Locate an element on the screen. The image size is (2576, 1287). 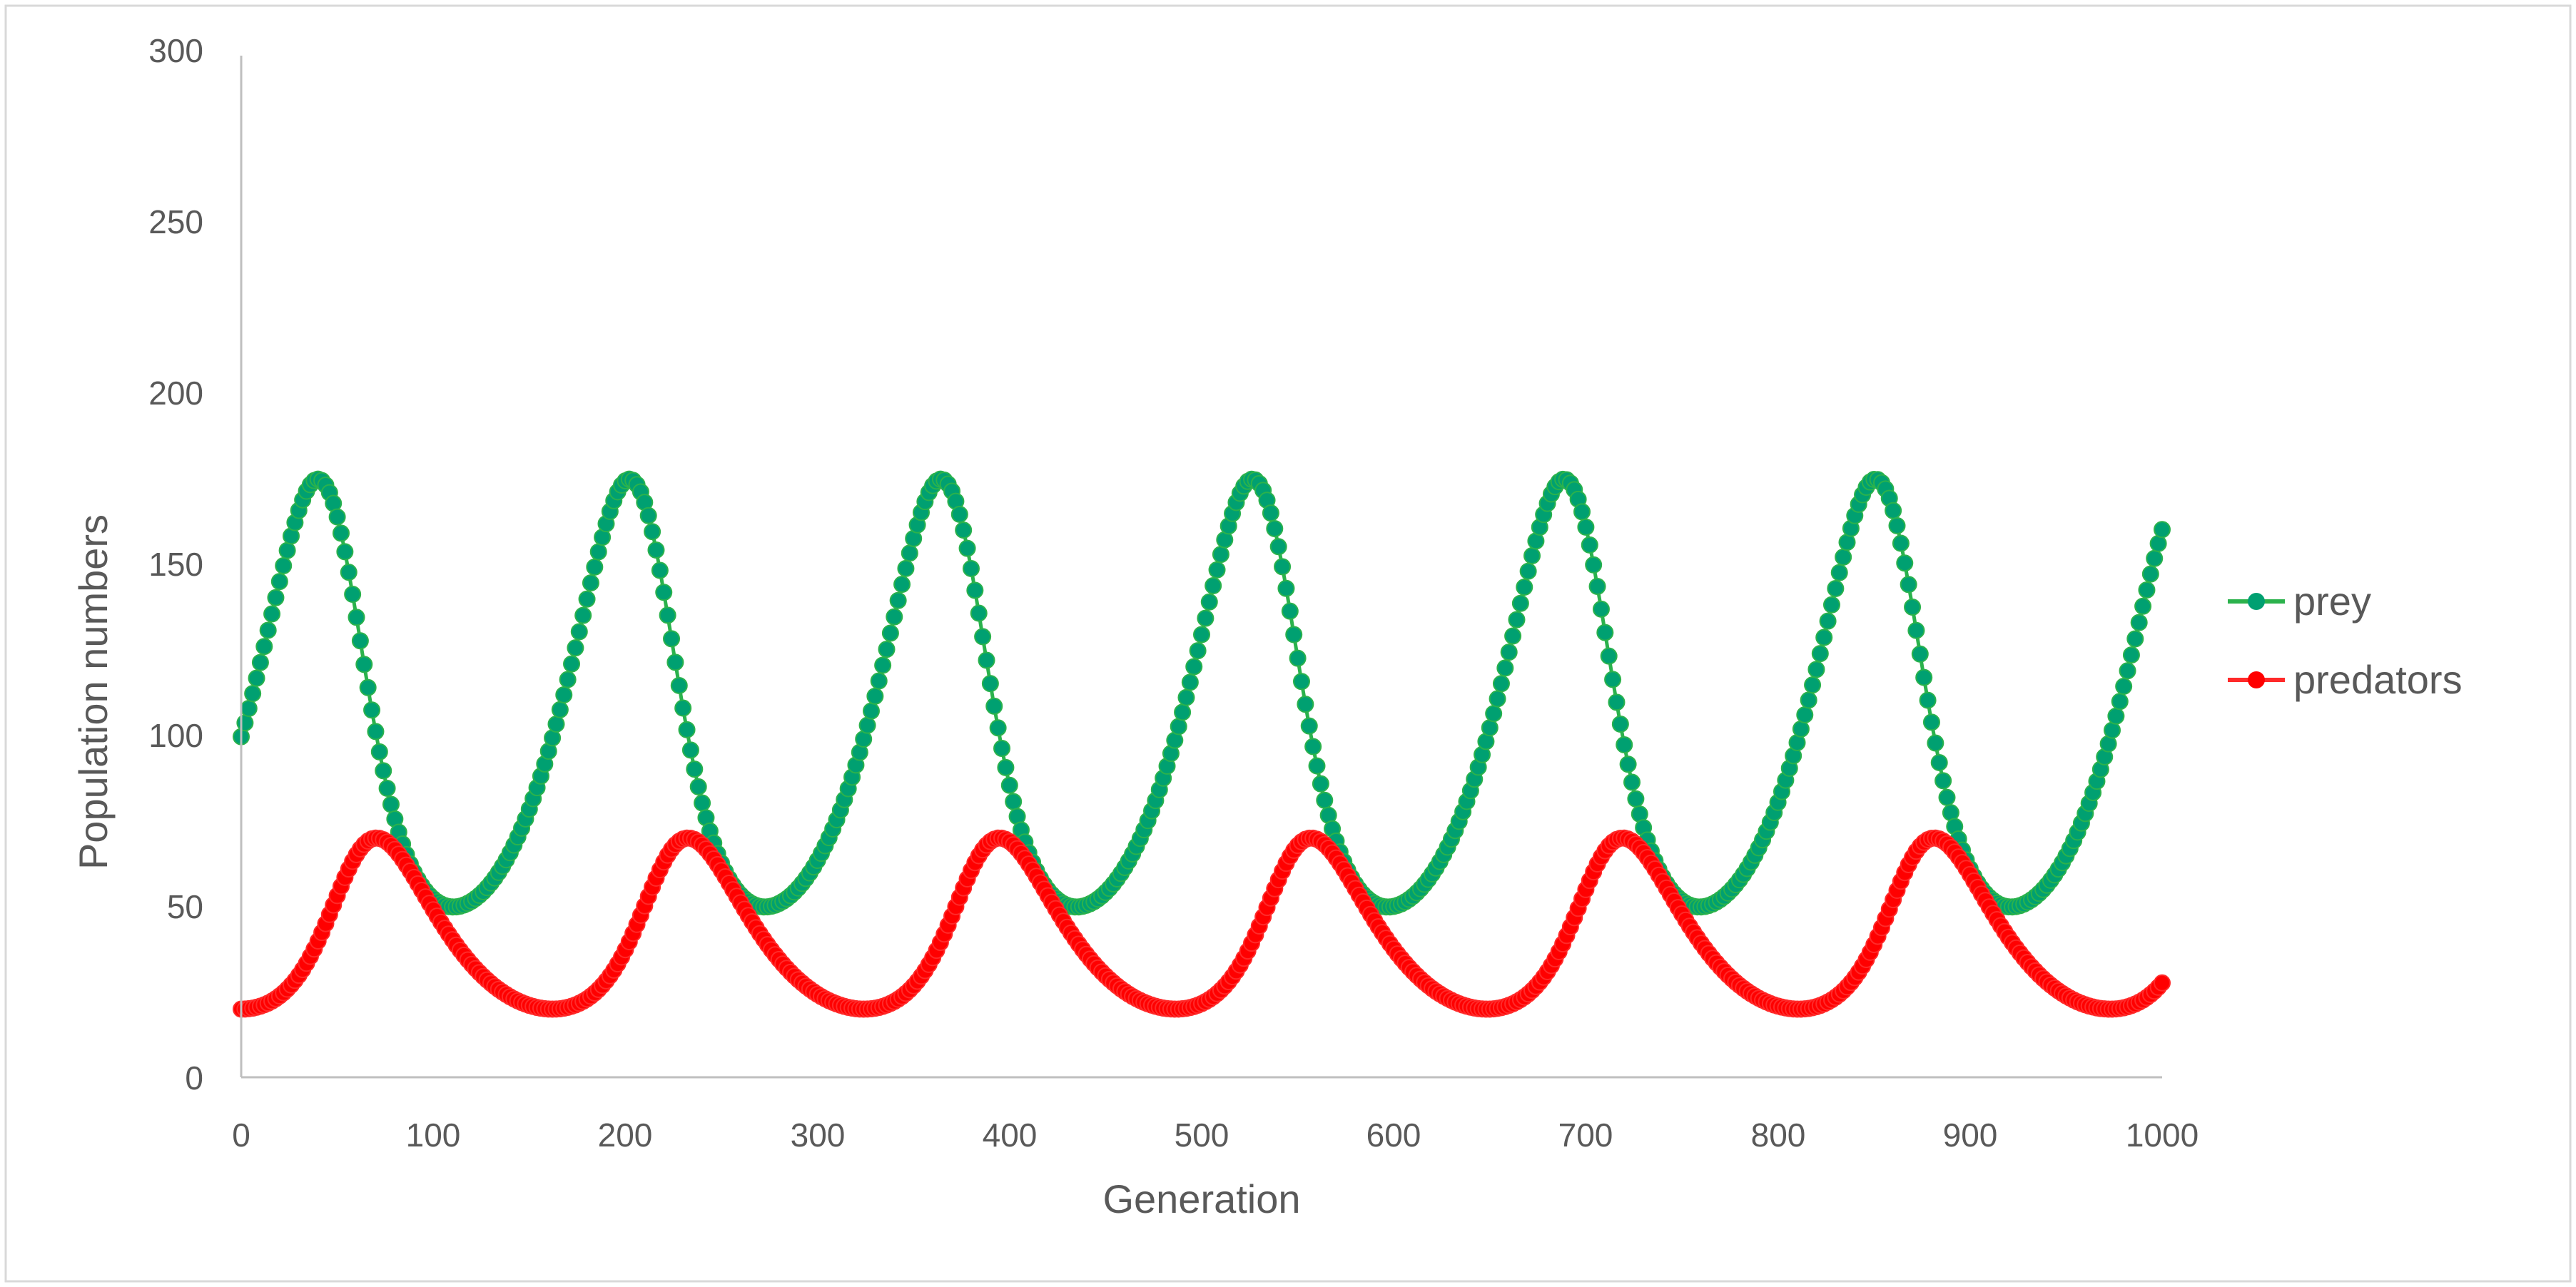
x-tick-label: 800 is located at coordinates (1778, 1135).